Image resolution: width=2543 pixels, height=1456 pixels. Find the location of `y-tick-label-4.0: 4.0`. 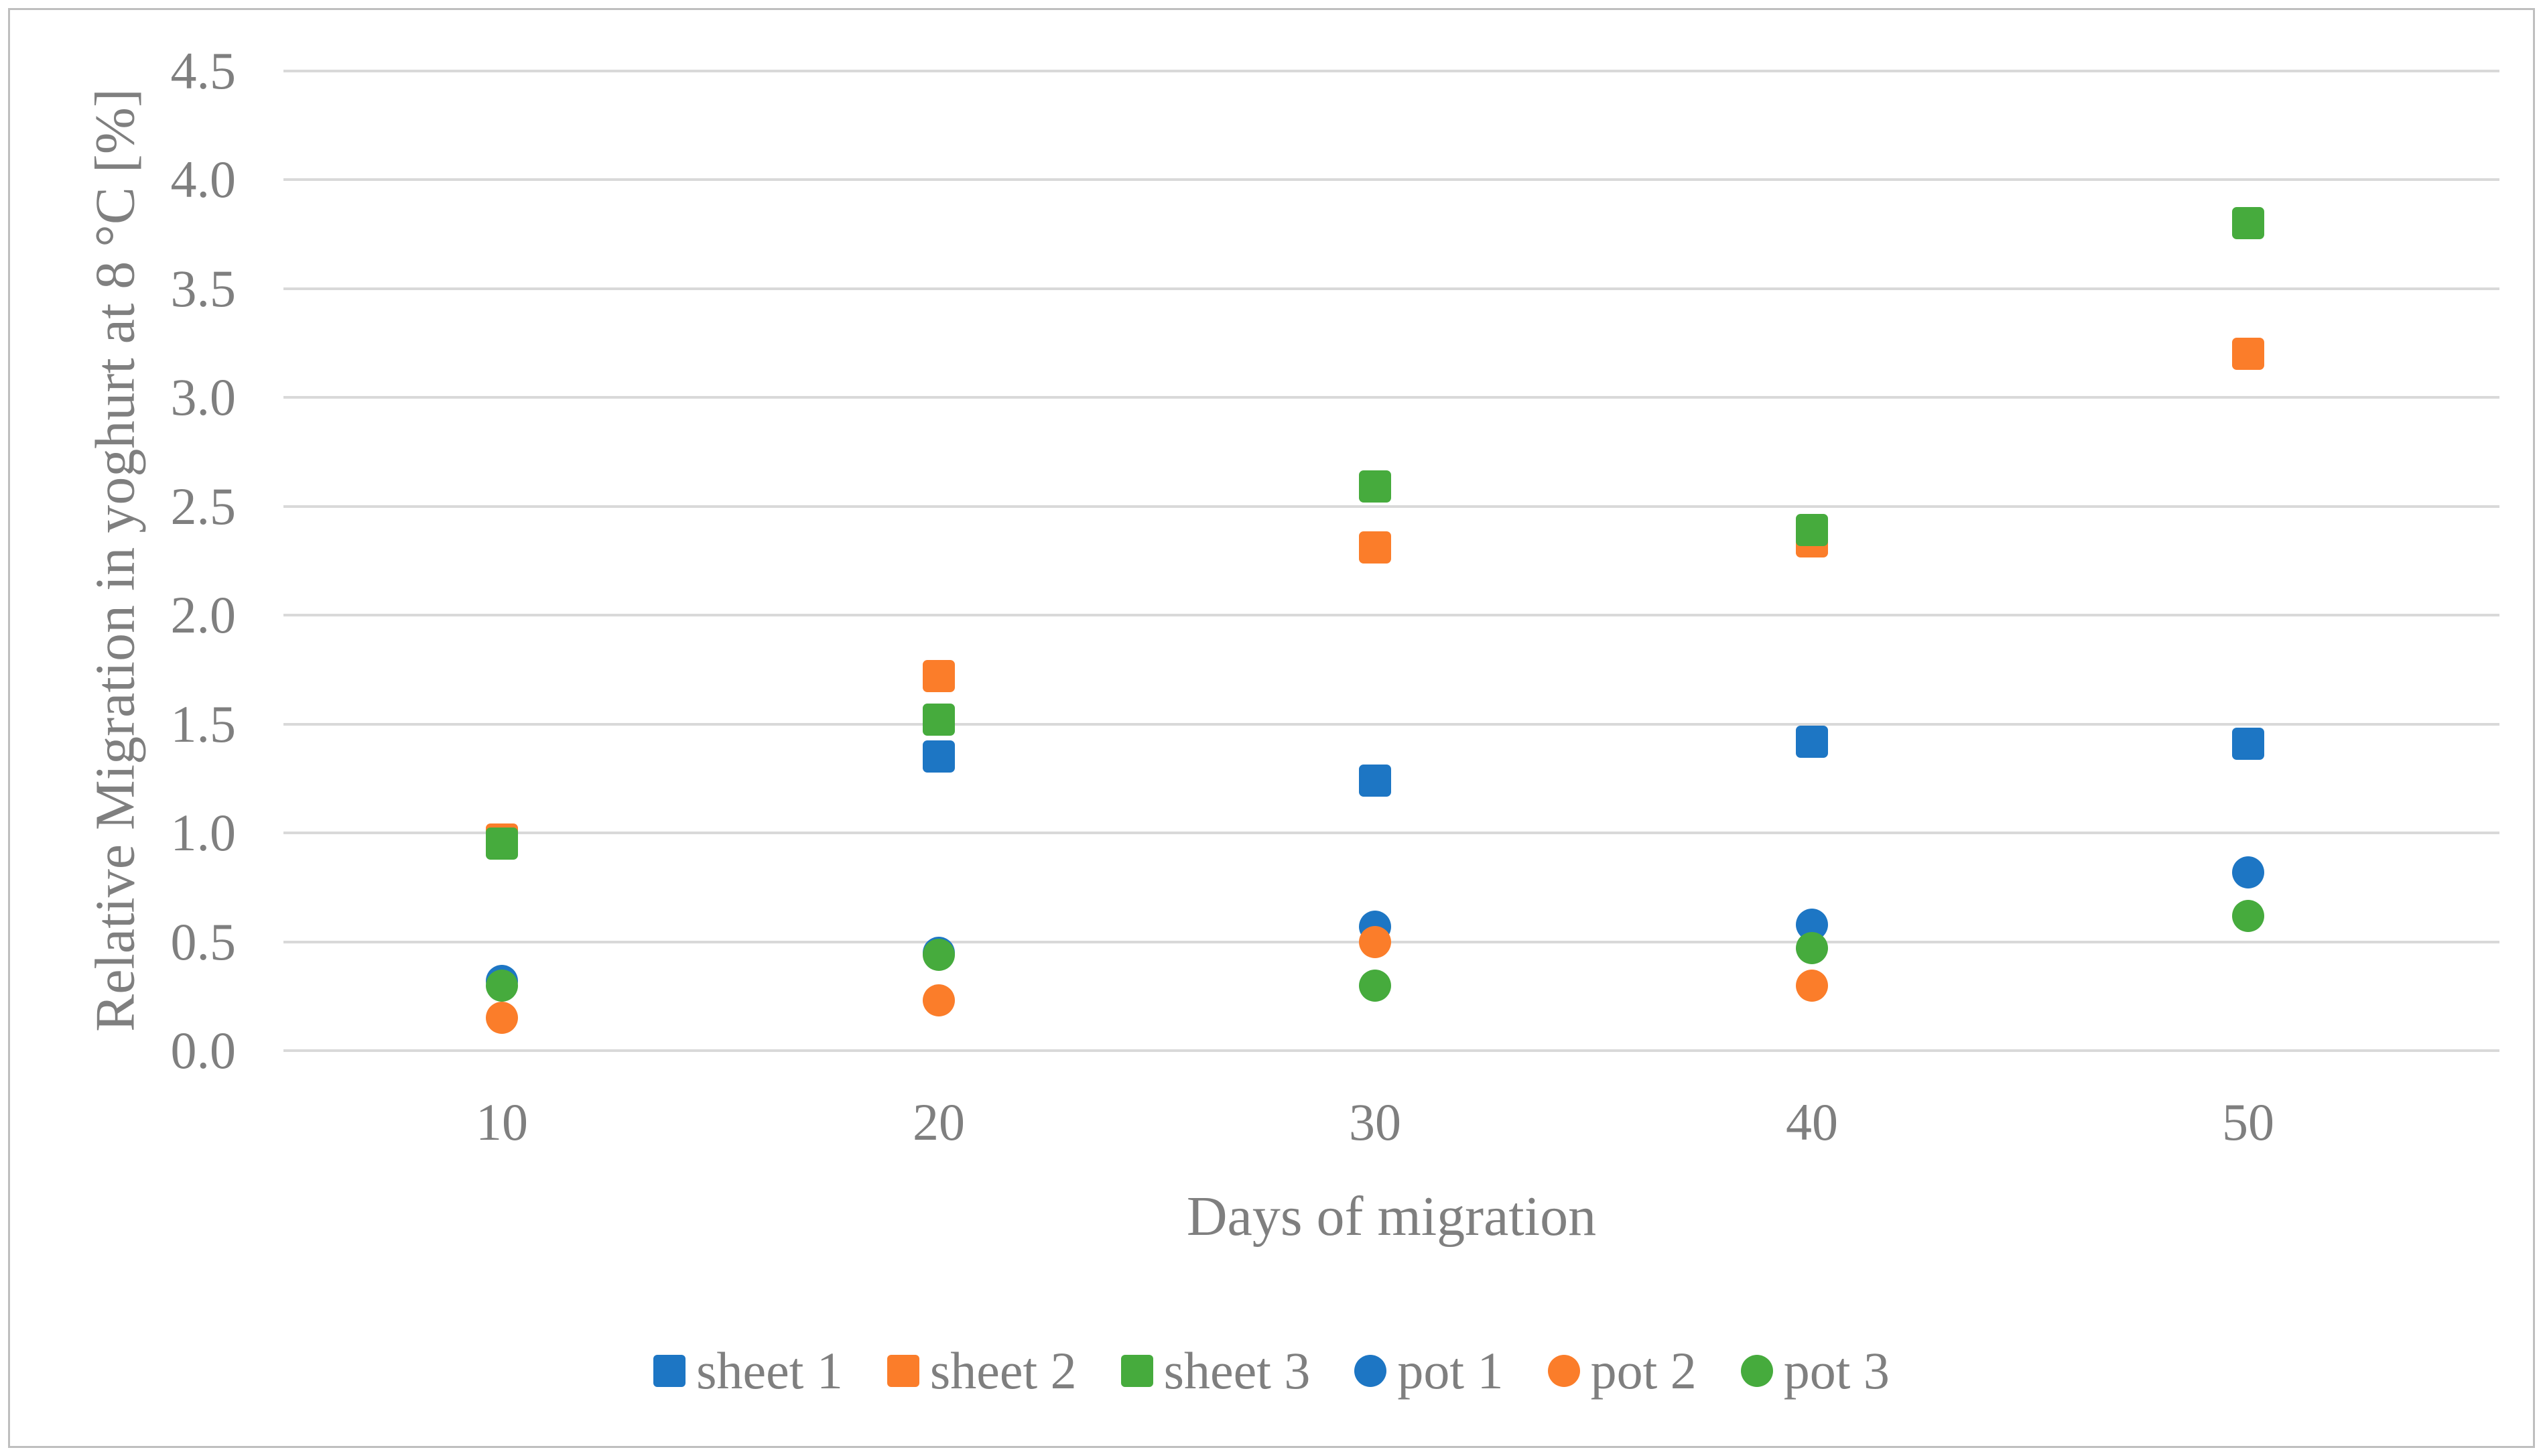

y-tick-label-4.0: 4.0 is located at coordinates (203, 179).